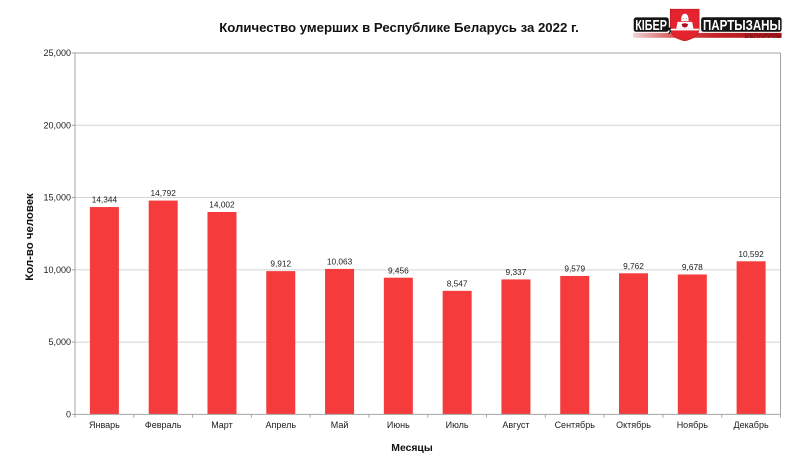 The image size is (800, 470). Describe the element at coordinates (693, 425) in the screenshot. I see `svg-text: Ноябрь` at that location.